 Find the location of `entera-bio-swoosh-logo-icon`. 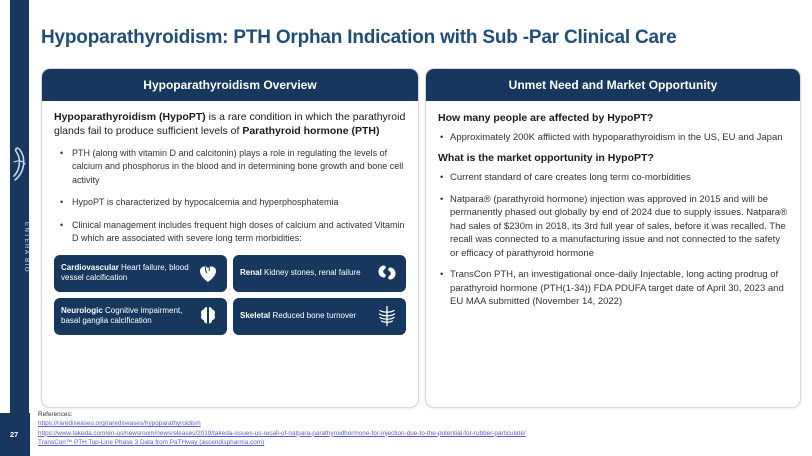

entera-bio-swoosh-logo-icon is located at coordinates (19, 164).